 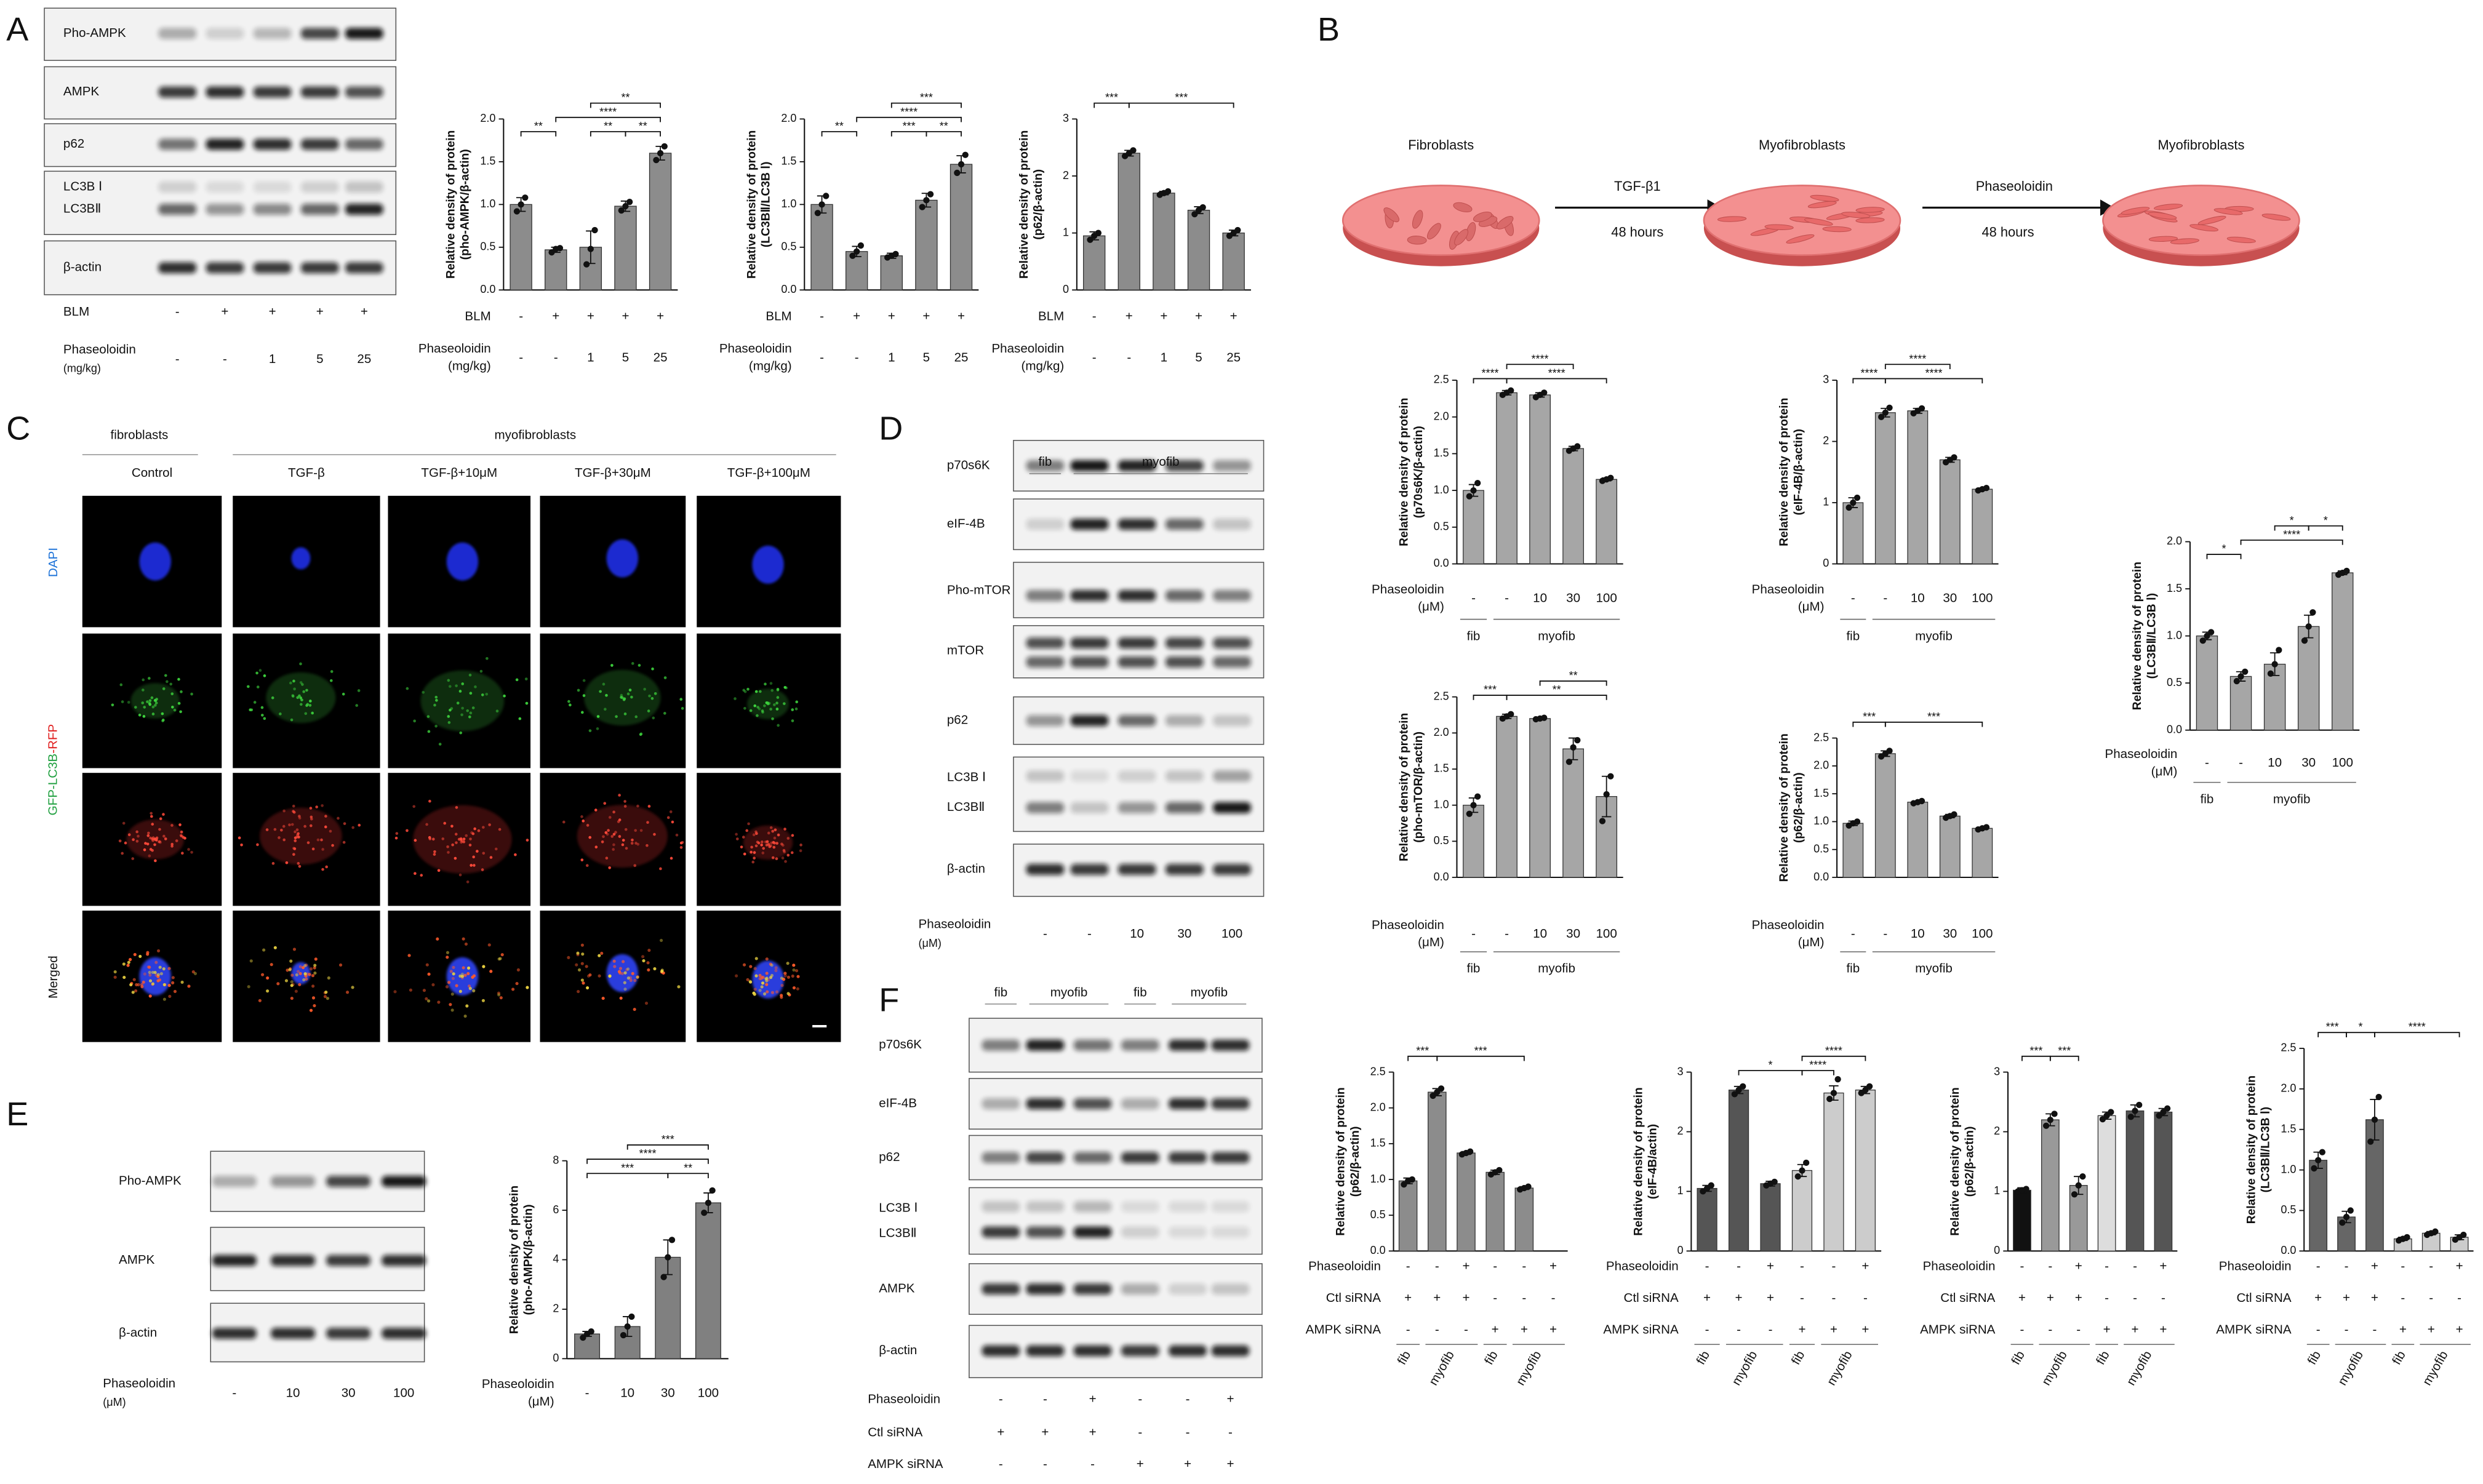 I want to click on y-tick-label: 3, so click(x=1680, y=1071).